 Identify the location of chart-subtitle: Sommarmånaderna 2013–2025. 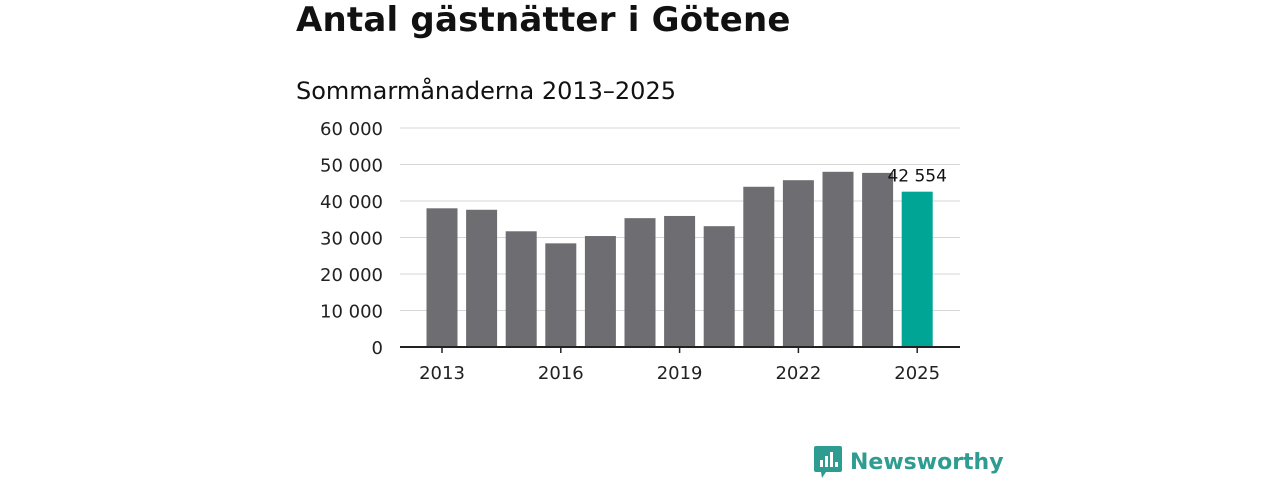
(486, 91).